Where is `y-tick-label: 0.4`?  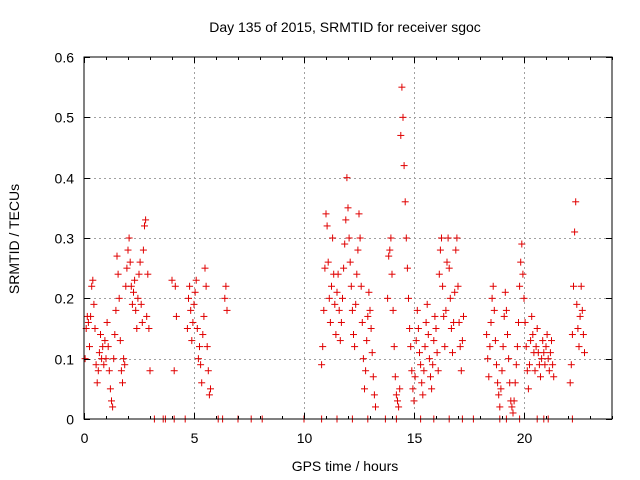
y-tick-label: 0.4 is located at coordinates (65, 179).